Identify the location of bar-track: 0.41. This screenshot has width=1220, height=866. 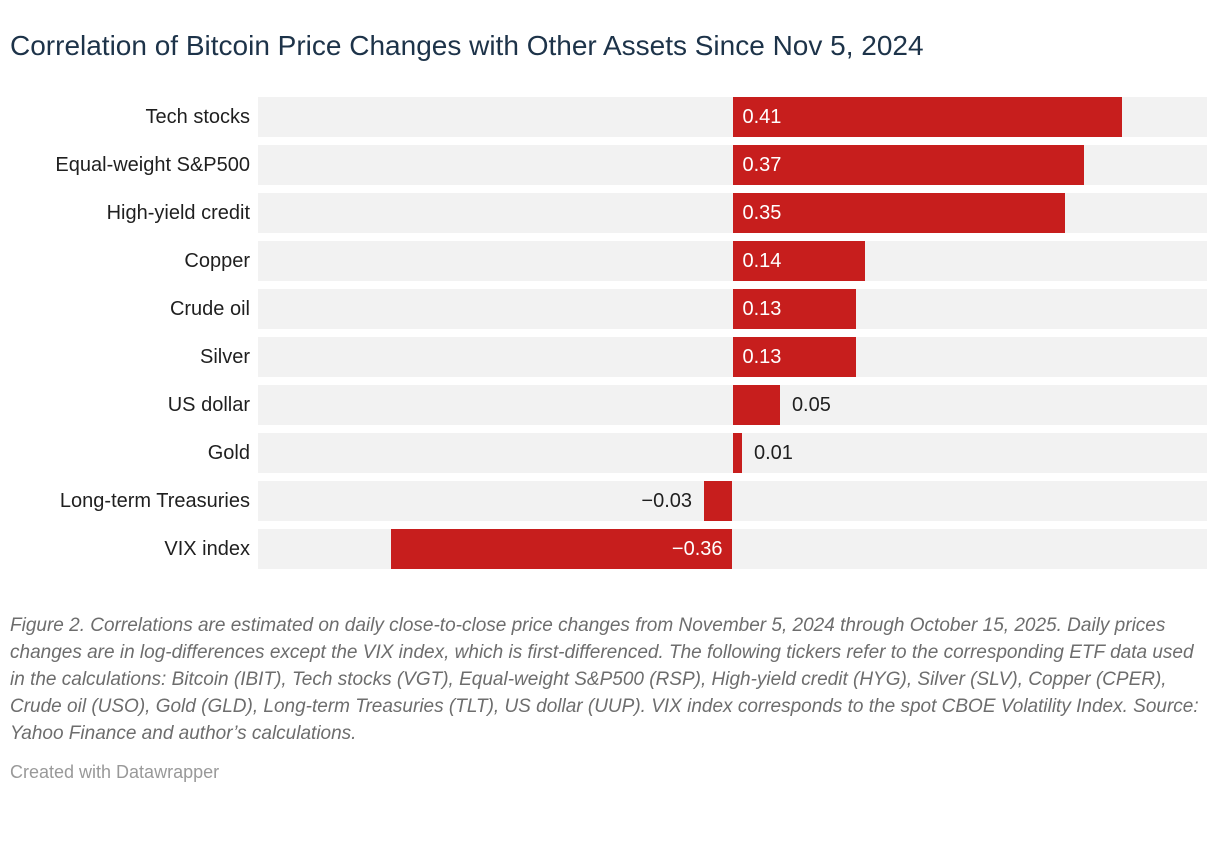
(732, 117).